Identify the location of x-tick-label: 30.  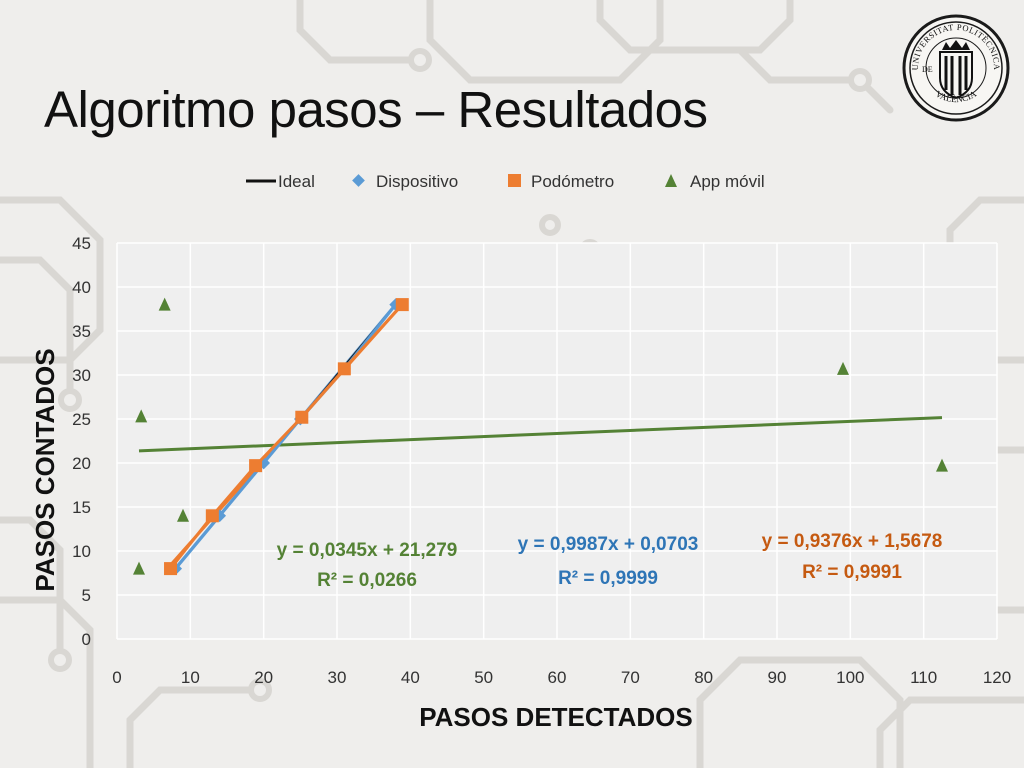
(337, 677).